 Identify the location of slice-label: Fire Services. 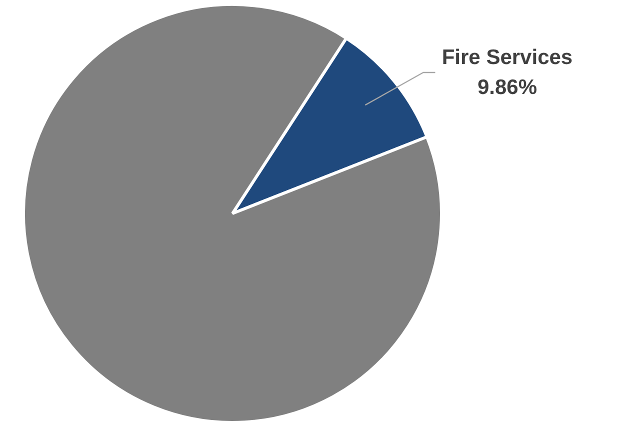
(507, 57).